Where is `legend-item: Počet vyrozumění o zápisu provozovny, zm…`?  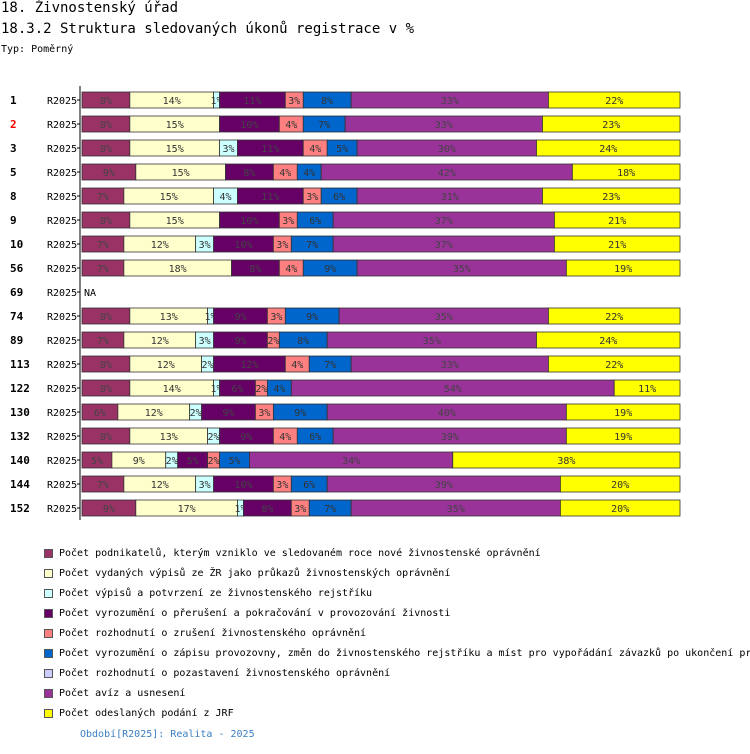 legend-item: Počet vyrozumění o zápisu provozovny, zm… is located at coordinates (397, 653).